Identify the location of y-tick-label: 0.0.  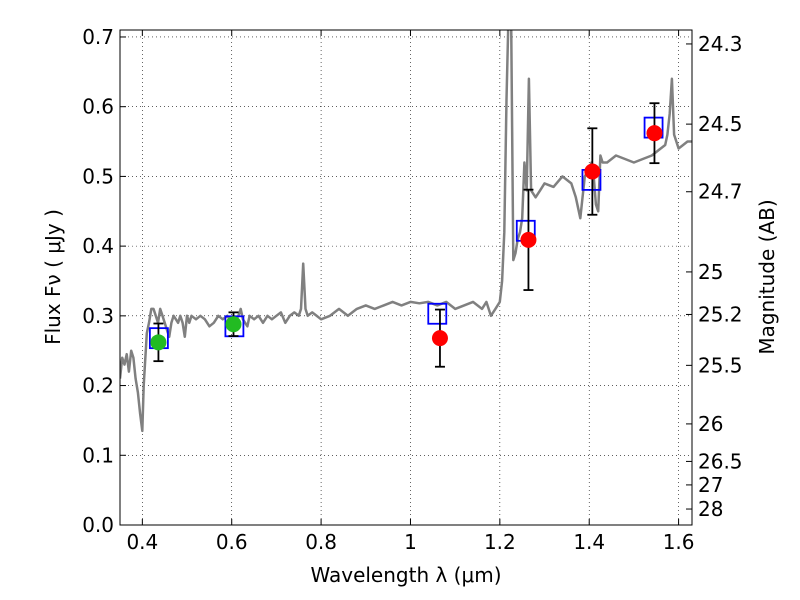
(98, 525).